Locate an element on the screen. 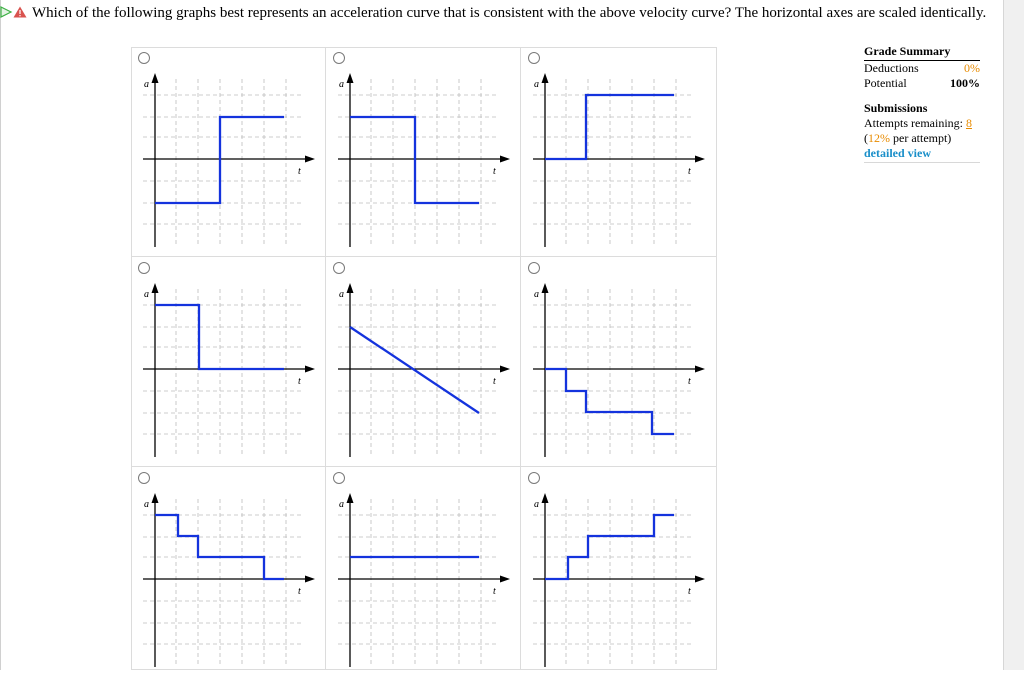 The width and height of the screenshot is (1024, 677). deductions-value: 0% is located at coordinates (972, 68).